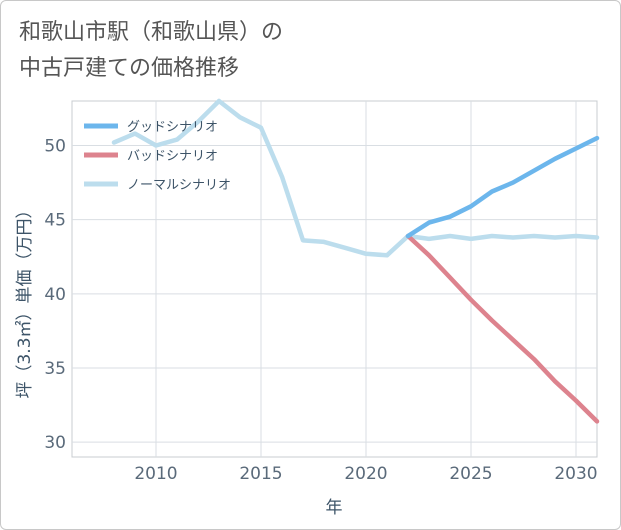  Describe the element at coordinates (172, 156) in the screenshot. I see `legend-label-1: バッドシナリオ` at that location.